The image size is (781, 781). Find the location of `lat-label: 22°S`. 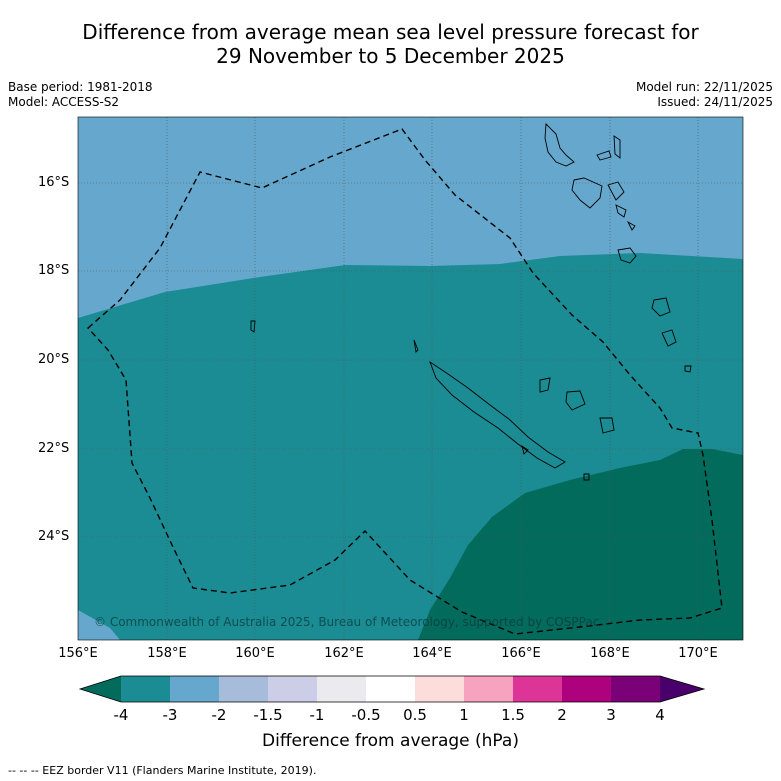

lat-label: 22°S is located at coordinates (54, 448).